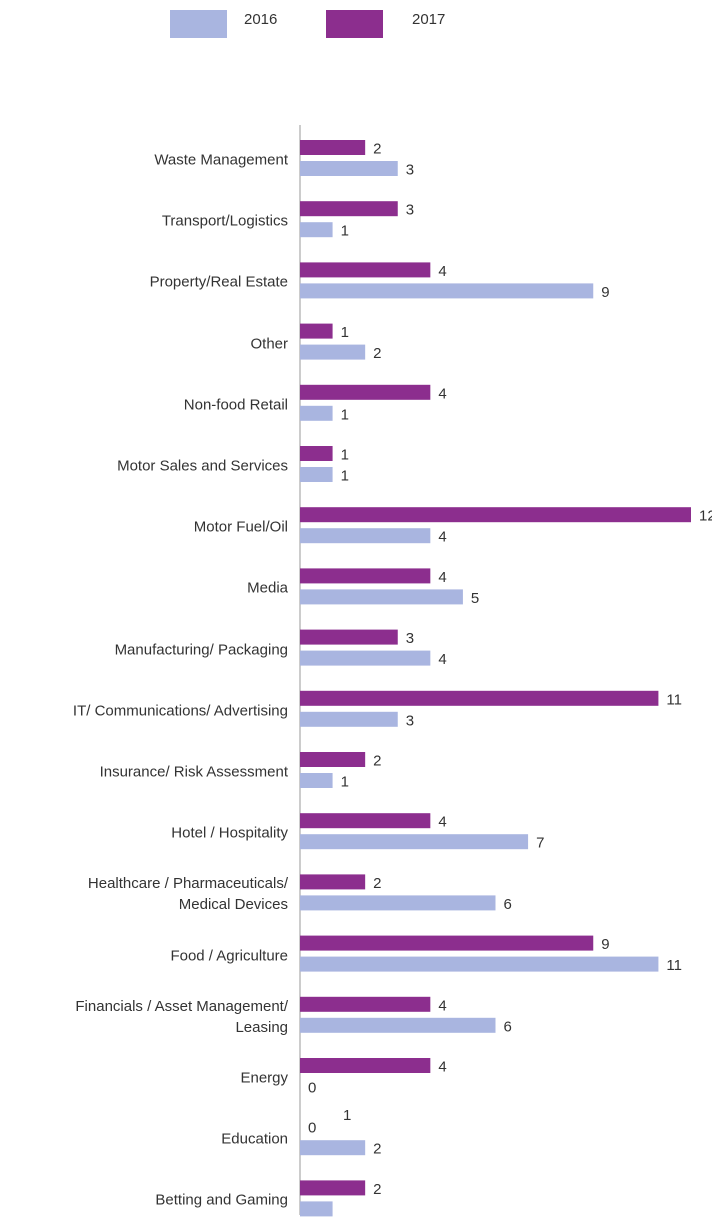 This screenshot has height=1218, width=712. Describe the element at coordinates (475, 598) in the screenshot. I see `value-label: 5` at that location.